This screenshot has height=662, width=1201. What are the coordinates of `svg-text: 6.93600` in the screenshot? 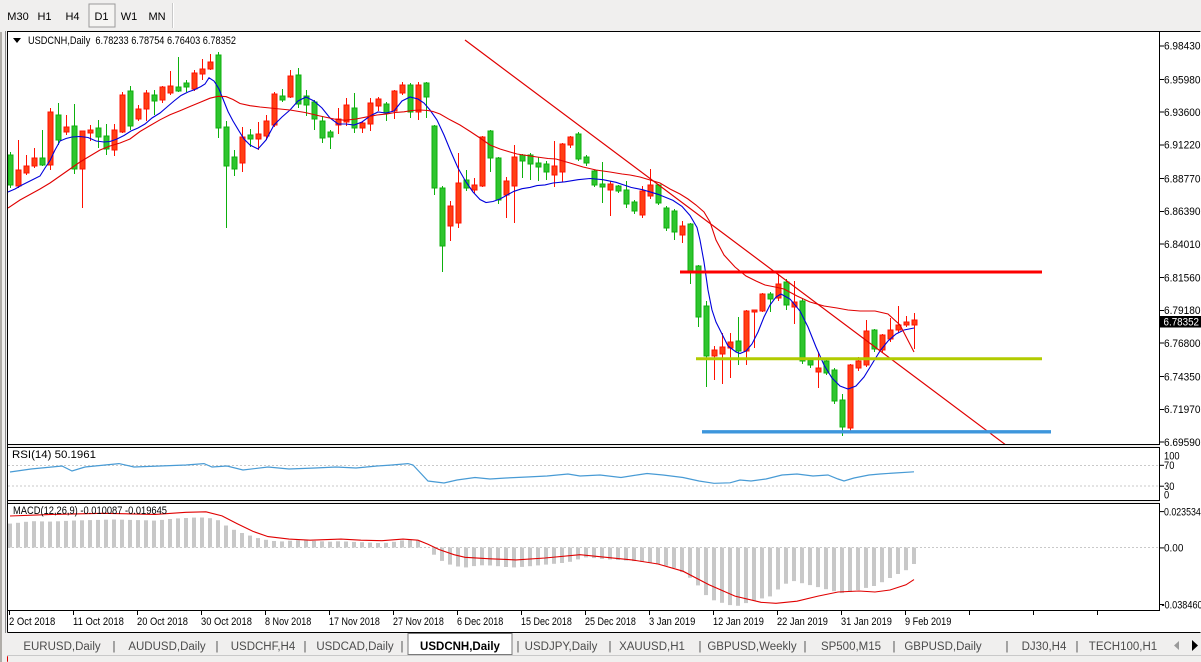 It's located at (1182, 113).